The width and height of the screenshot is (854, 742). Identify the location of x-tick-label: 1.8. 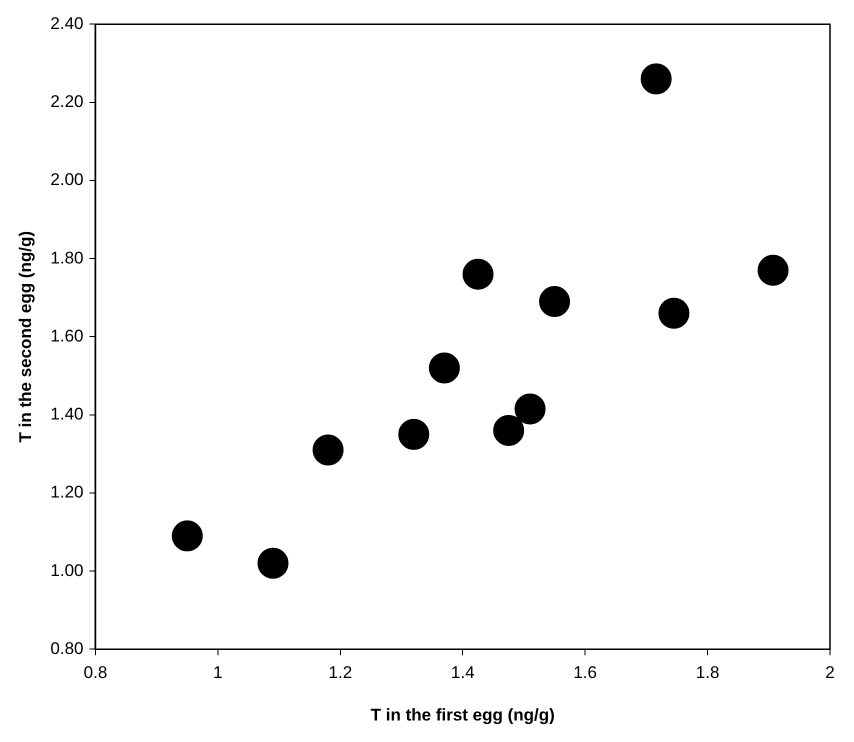
(708, 672).